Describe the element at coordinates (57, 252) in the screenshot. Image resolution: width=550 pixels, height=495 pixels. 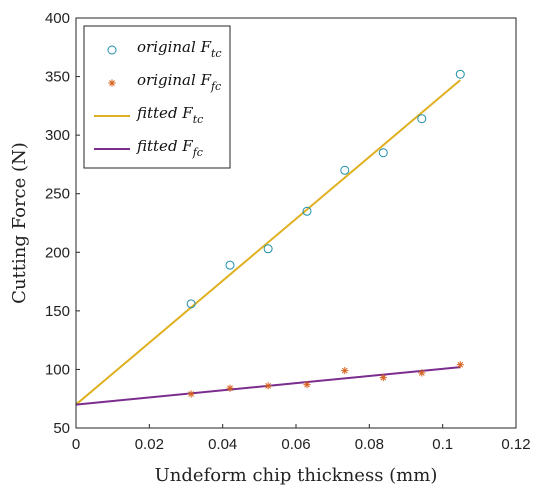
I see `y-tick-label: 200` at that location.